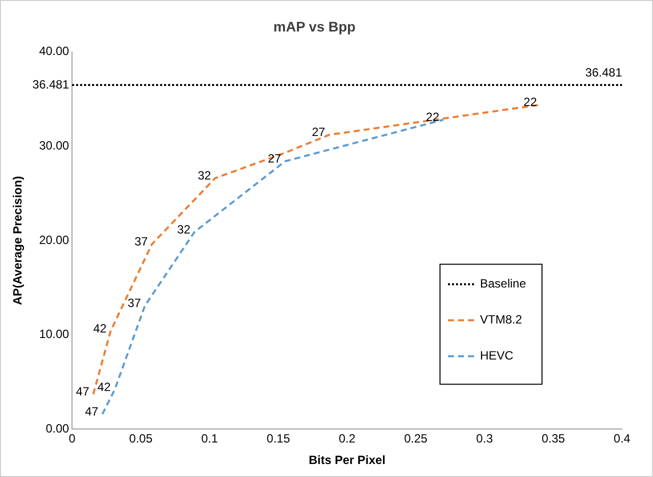 This screenshot has height=477, width=653. Describe the element at coordinates (554, 439) in the screenshot. I see `x-tick-label: 0.35` at that location.